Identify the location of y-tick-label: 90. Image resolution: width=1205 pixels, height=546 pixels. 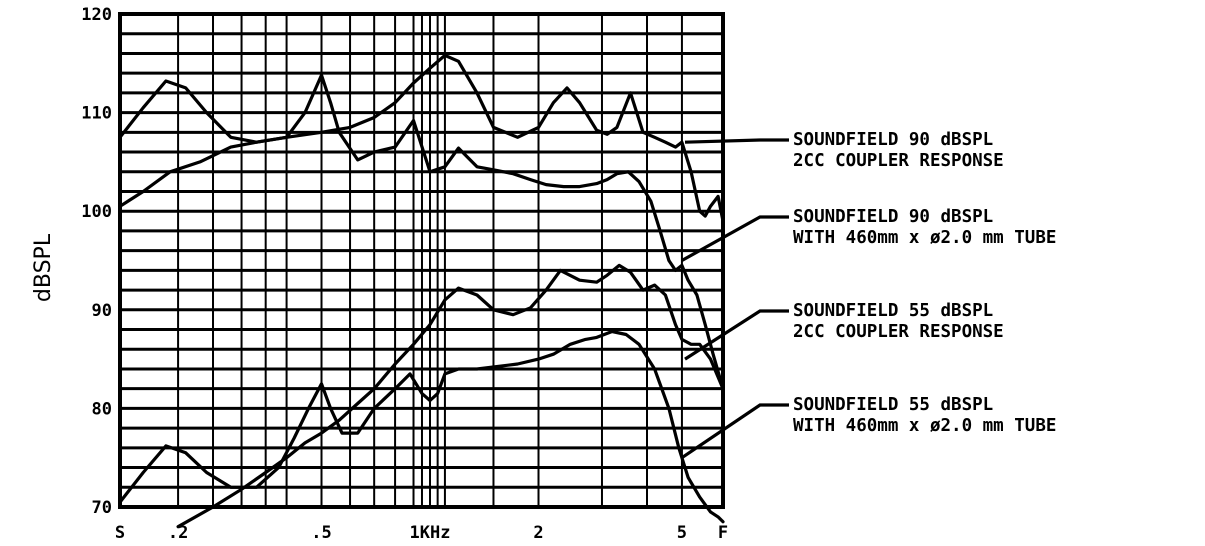
(102, 311).